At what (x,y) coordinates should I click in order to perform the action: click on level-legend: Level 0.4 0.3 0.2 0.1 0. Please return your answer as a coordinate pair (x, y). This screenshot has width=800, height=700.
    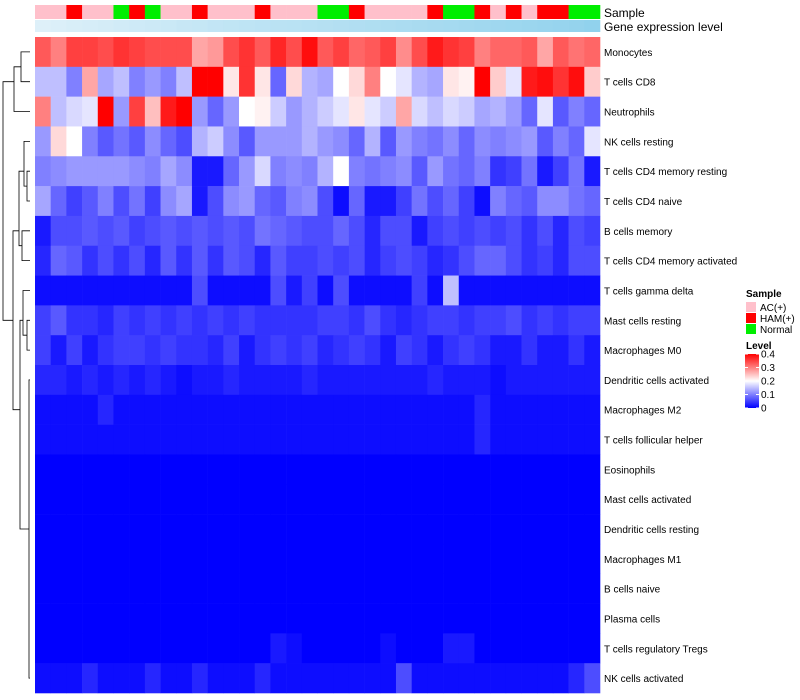
    Looking at the image, I should click on (760, 378).